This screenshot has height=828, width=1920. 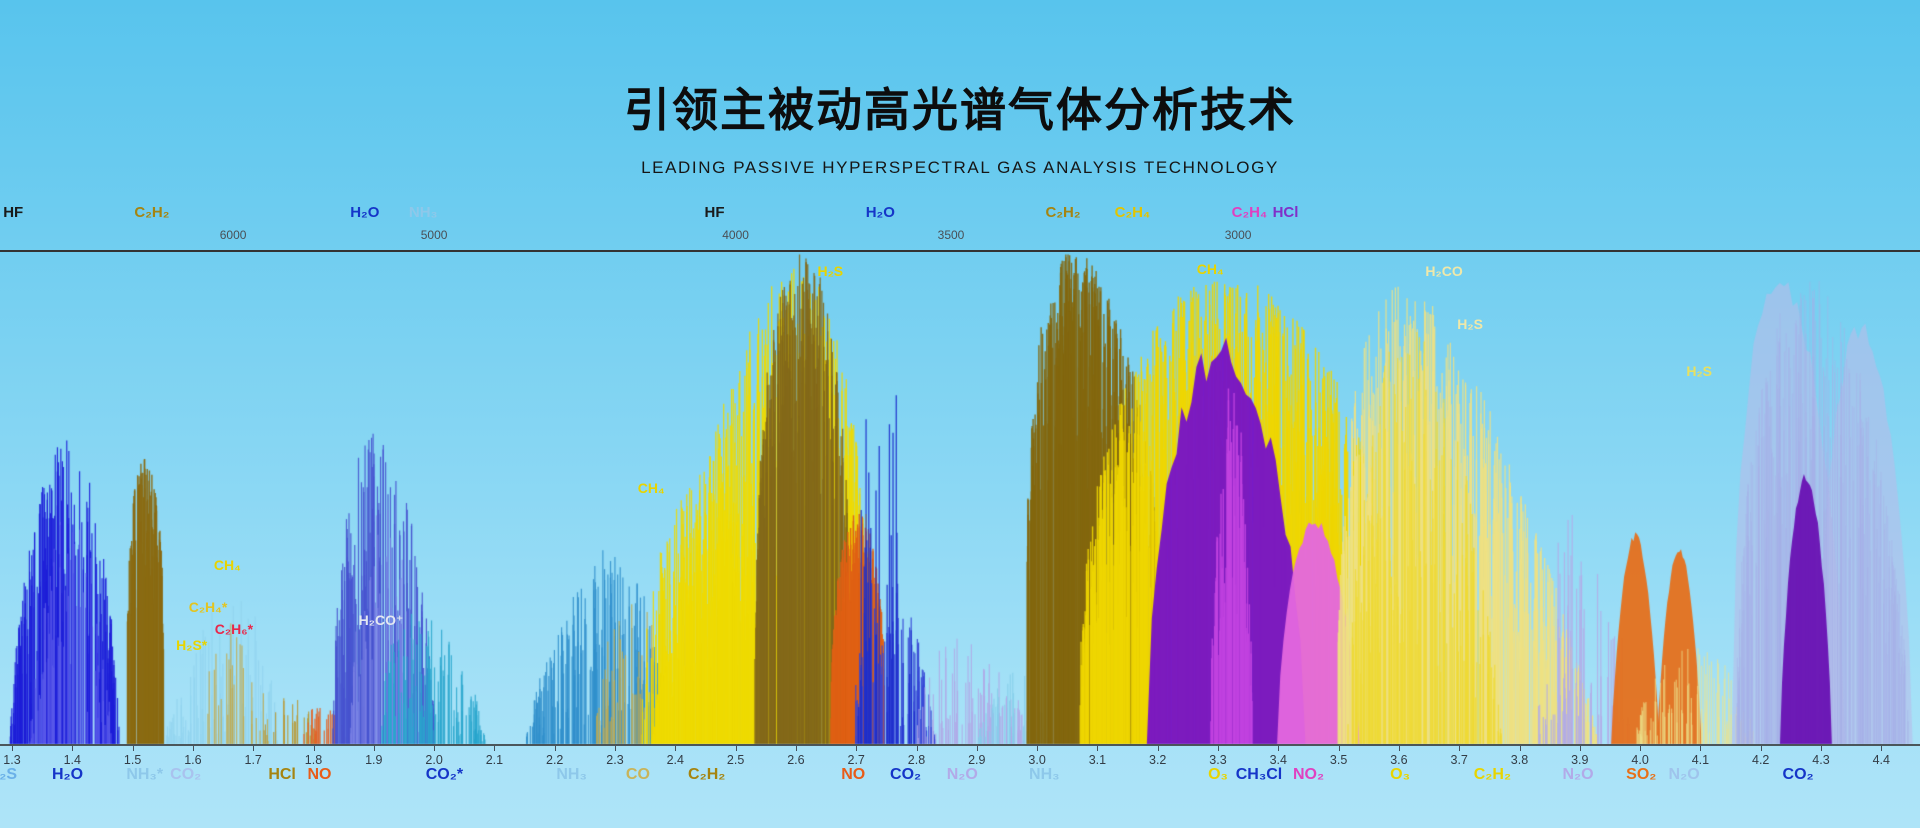 I want to click on top-axis-line, so click(x=960, y=251).